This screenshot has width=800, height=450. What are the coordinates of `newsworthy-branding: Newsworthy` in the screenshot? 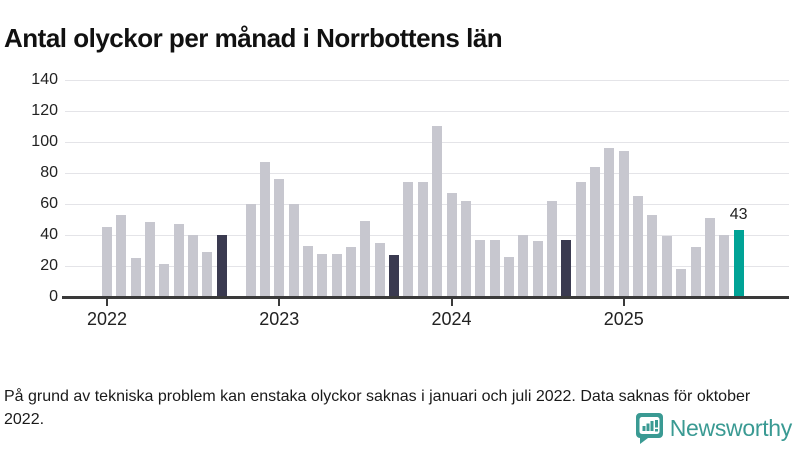 It's located at (713, 428).